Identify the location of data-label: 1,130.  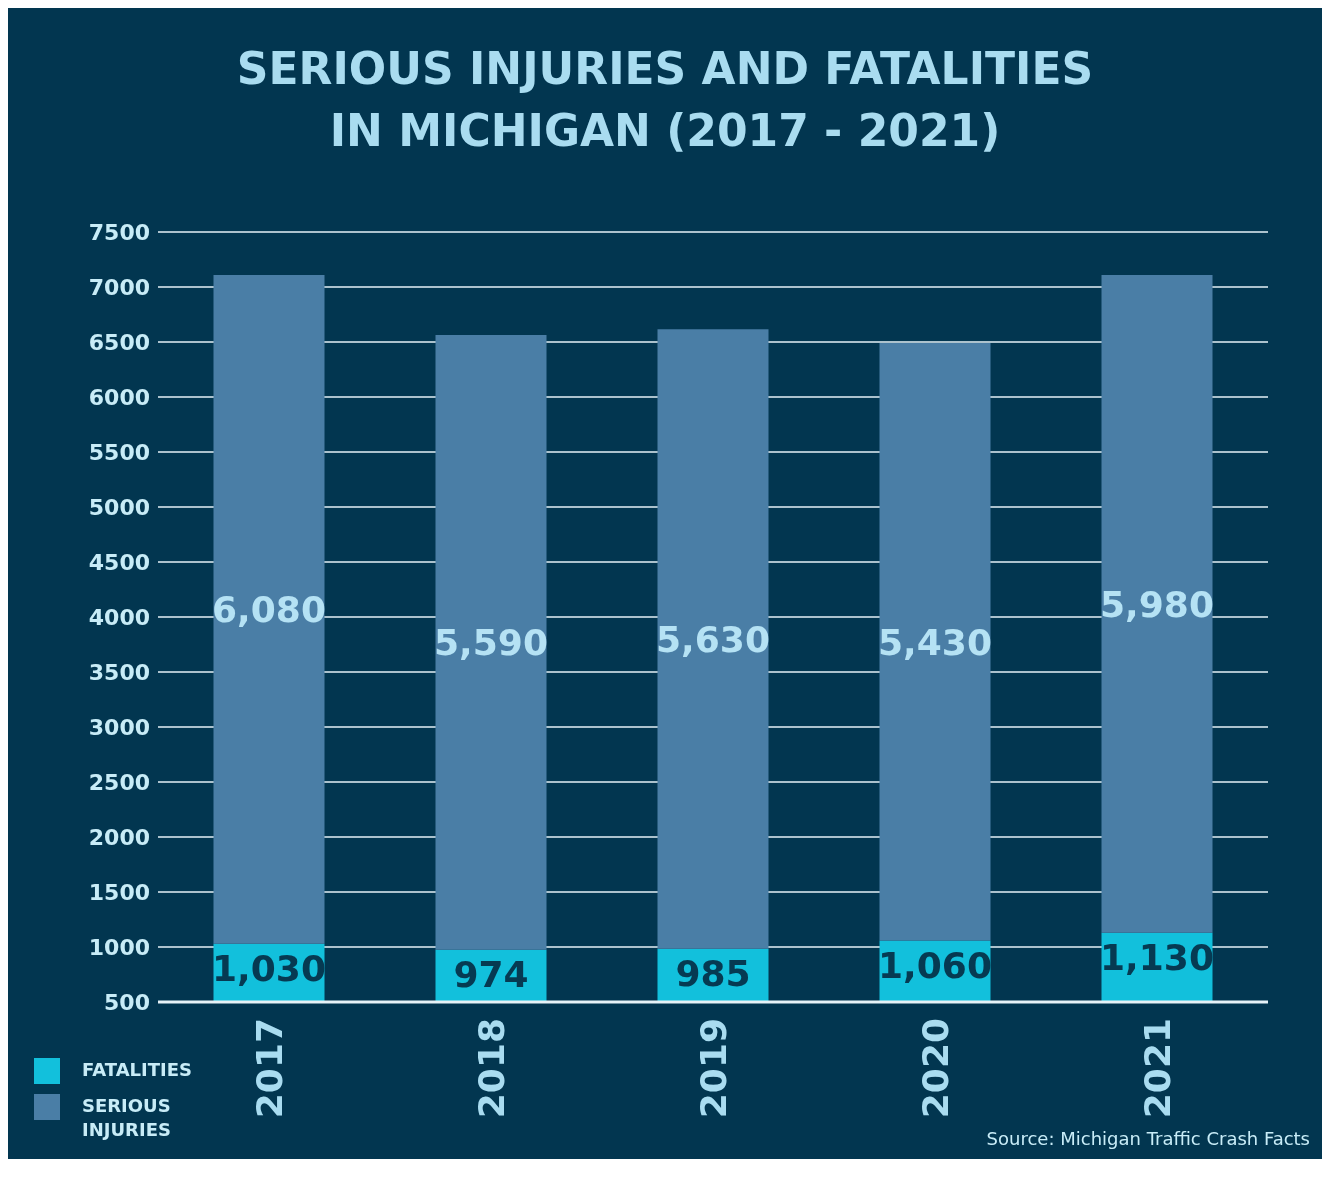
(1157, 958).